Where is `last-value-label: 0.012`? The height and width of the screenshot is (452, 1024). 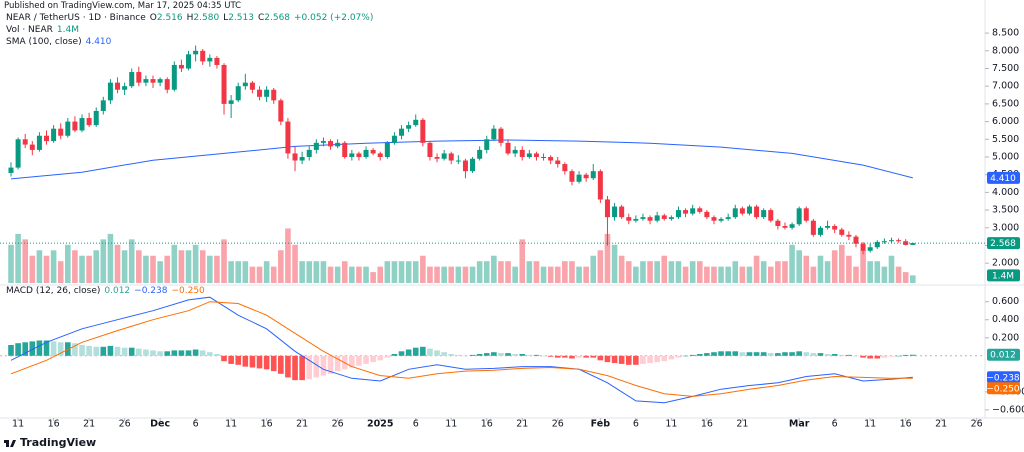
last-value-label: 0.012 is located at coordinates (1003, 356).